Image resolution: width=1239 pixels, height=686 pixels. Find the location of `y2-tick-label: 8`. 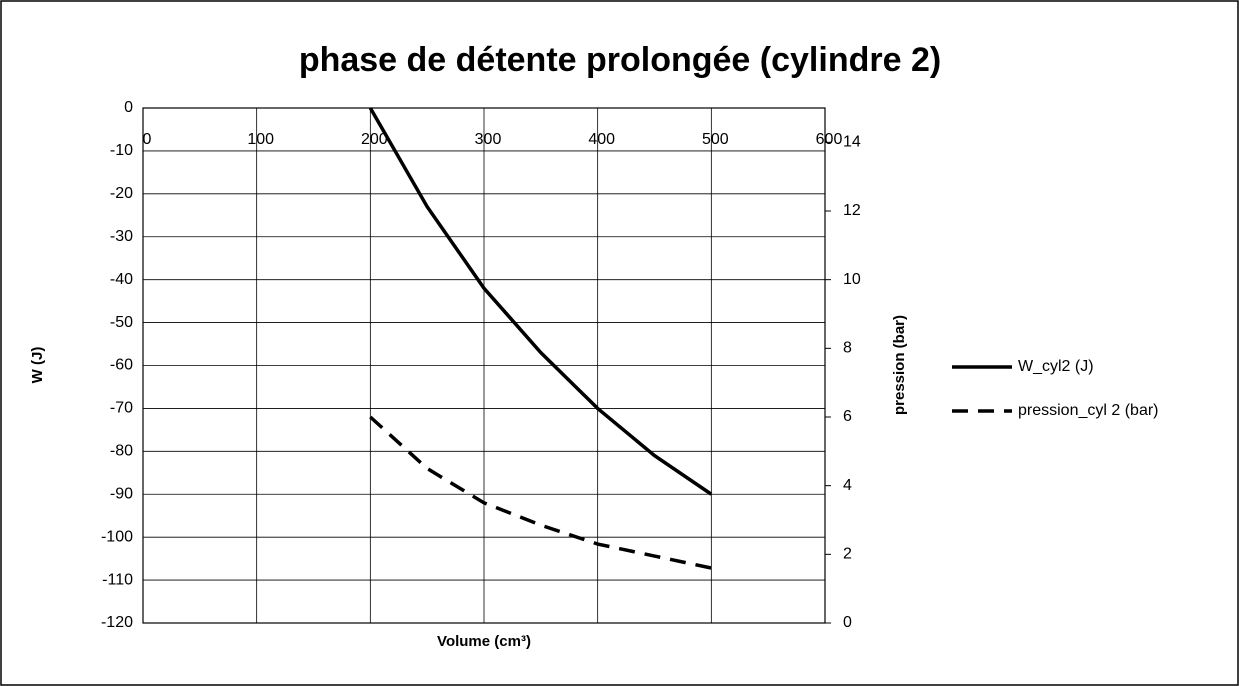

y2-tick-label: 8 is located at coordinates (847, 348).